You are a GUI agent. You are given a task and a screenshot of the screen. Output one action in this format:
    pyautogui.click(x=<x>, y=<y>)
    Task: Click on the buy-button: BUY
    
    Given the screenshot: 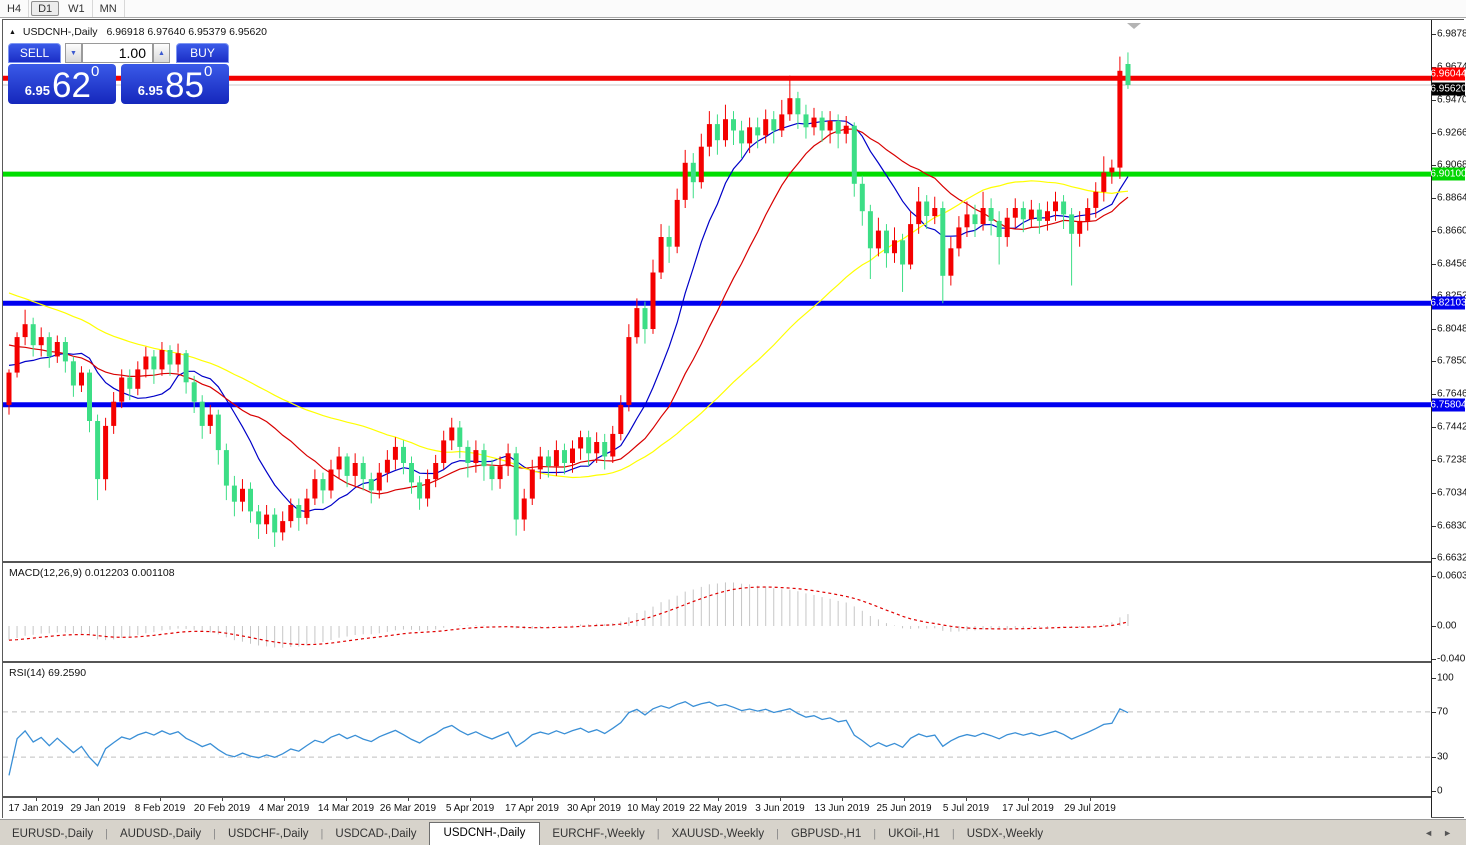 What is the action you would take?
    pyautogui.click(x=202, y=53)
    